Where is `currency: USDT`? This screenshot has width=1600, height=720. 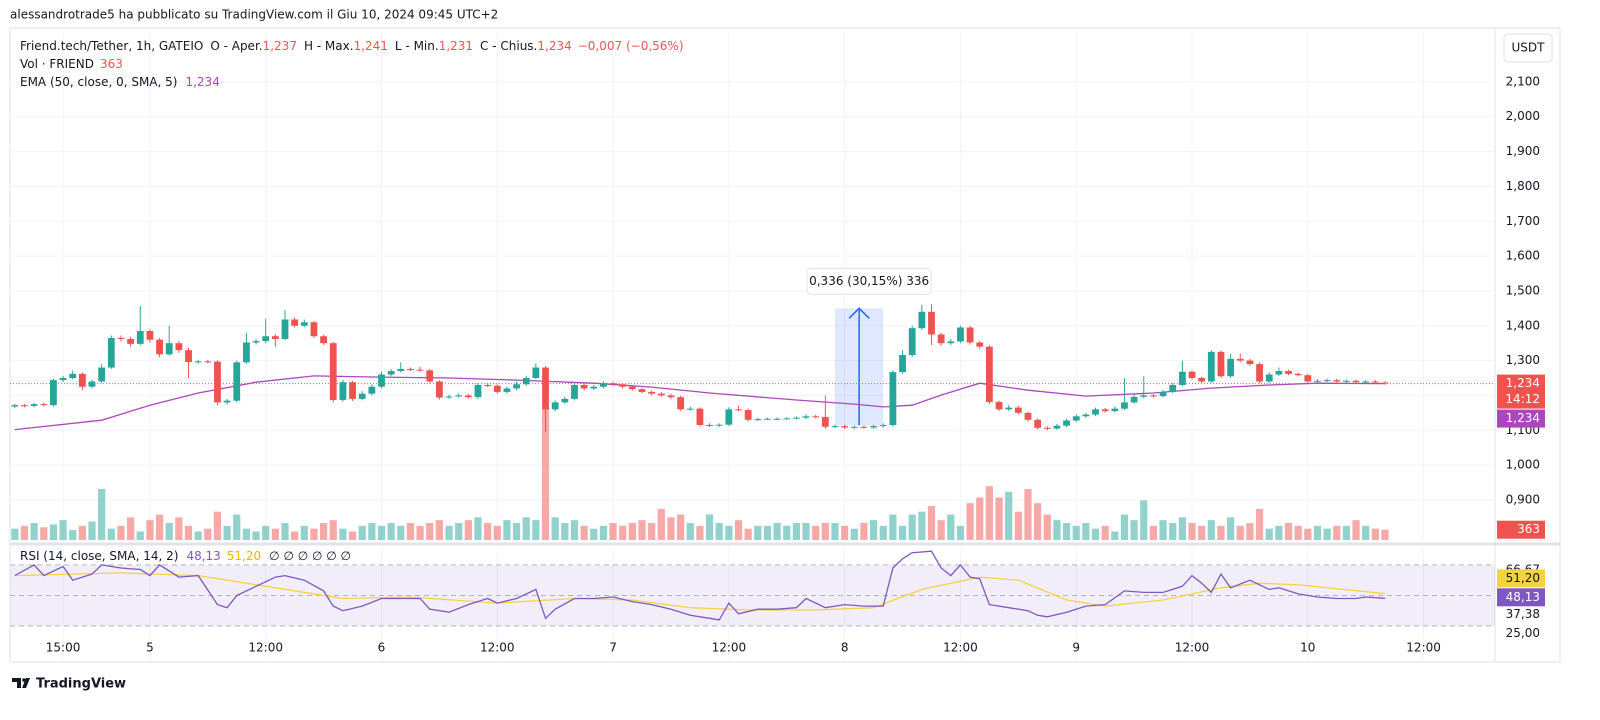
currency: USDT is located at coordinates (1529, 48).